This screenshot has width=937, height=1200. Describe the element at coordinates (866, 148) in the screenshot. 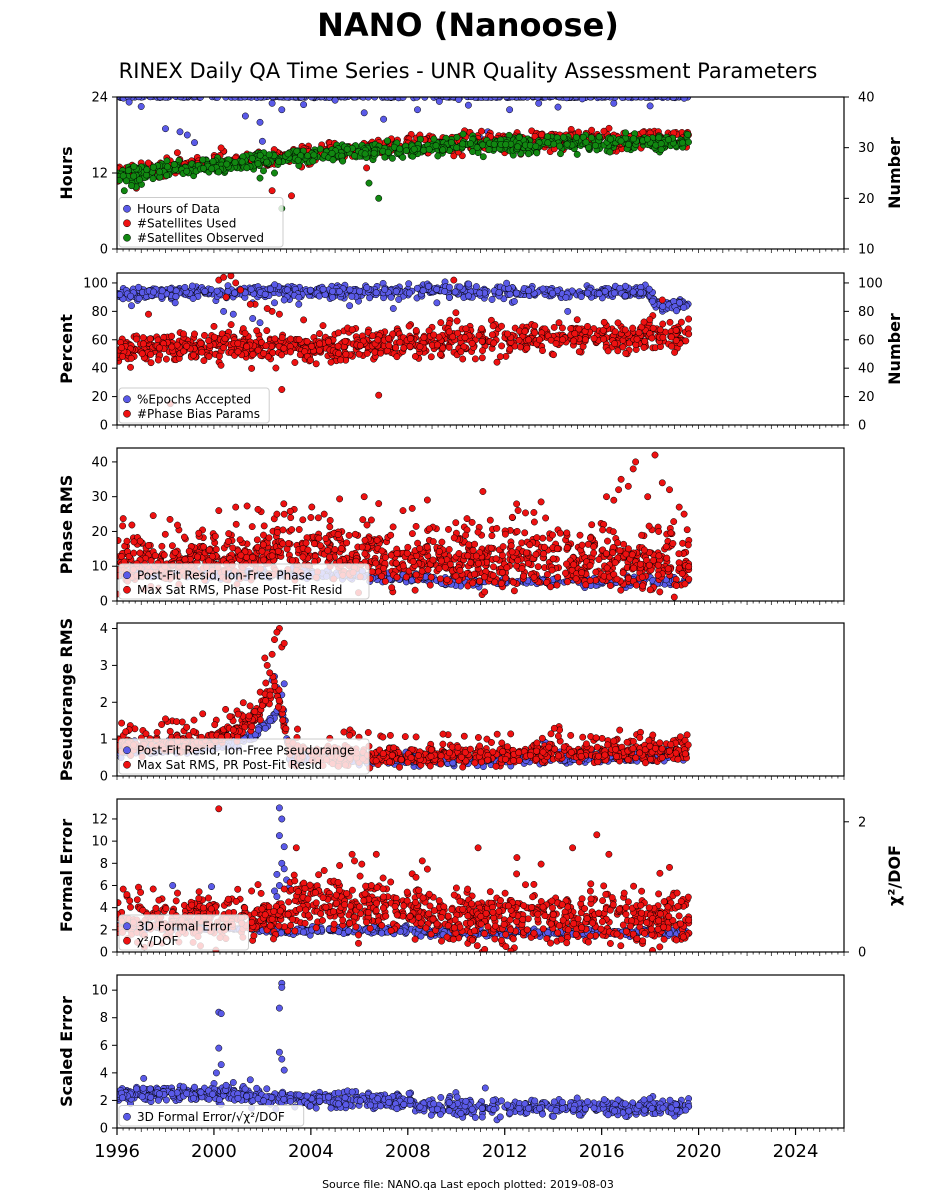

I see `ytick-right-label: 30` at that location.